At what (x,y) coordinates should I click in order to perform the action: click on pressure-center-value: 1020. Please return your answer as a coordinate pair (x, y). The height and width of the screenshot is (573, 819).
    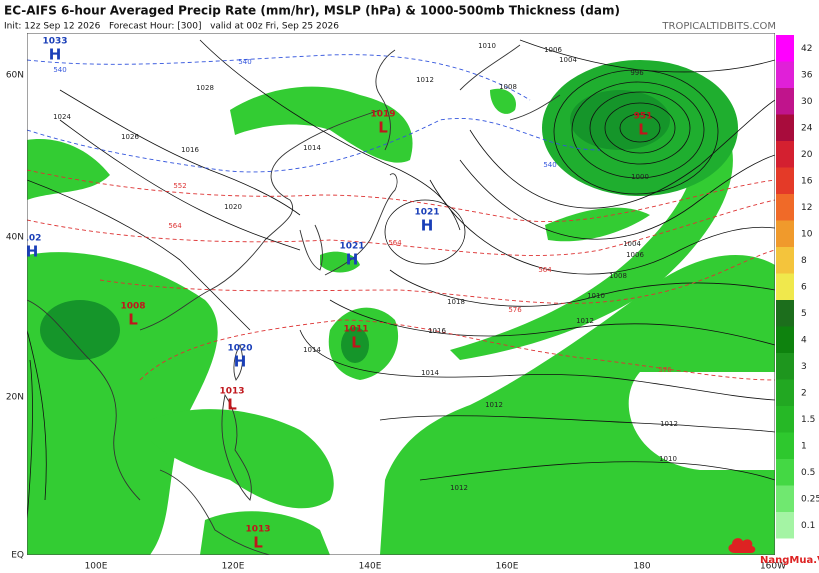
    Looking at the image, I should click on (239, 349).